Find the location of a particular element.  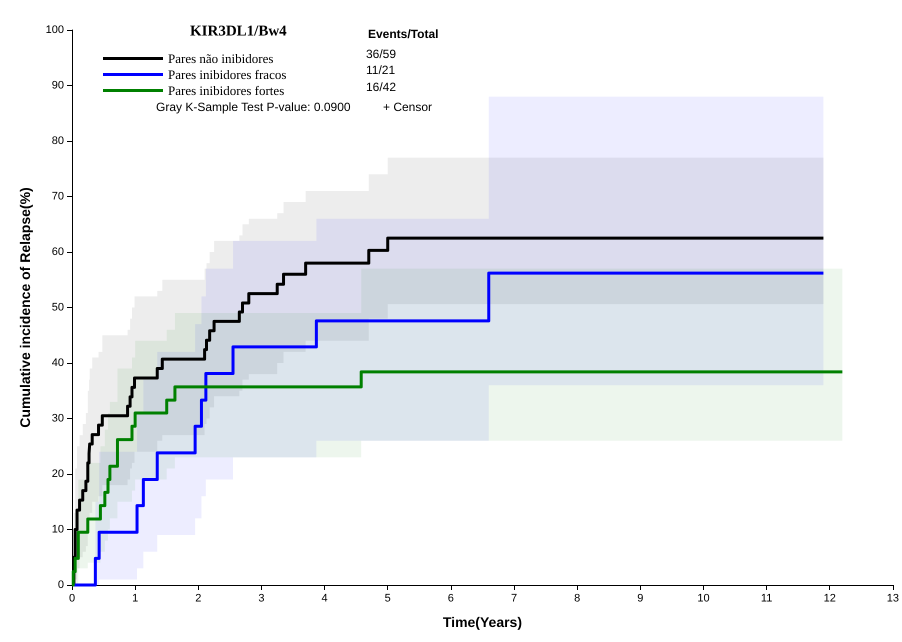

y-tick-label: 70 is located at coordinates (58, 196).